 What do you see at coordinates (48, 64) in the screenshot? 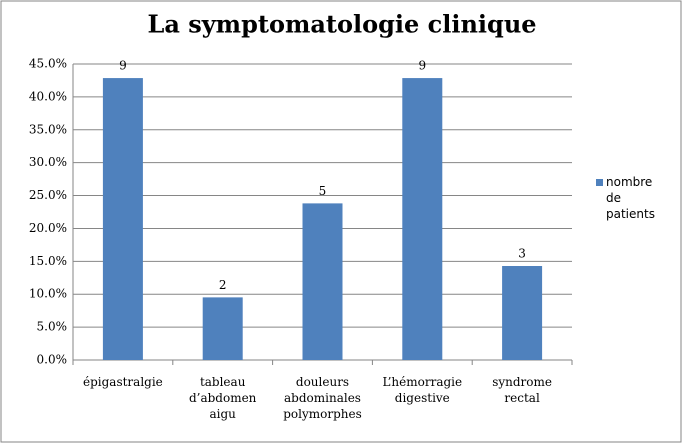
I see `y-tick-label: 45.0%` at bounding box center [48, 64].